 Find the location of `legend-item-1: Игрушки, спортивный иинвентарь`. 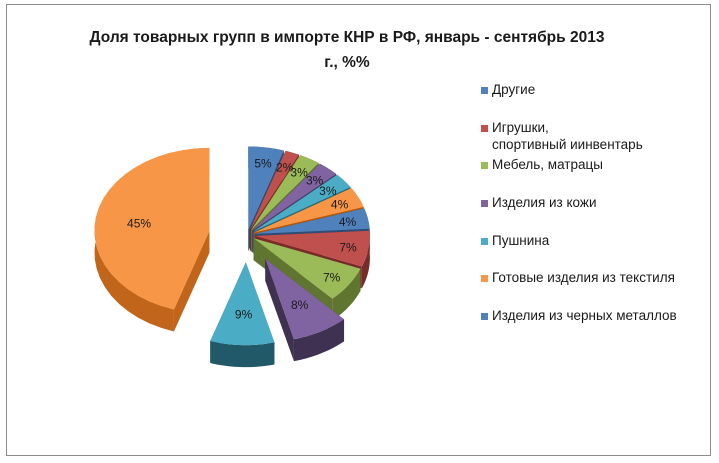

legend-item-1: Игрушки, спортивный иинвентарь is located at coordinates (562, 136).